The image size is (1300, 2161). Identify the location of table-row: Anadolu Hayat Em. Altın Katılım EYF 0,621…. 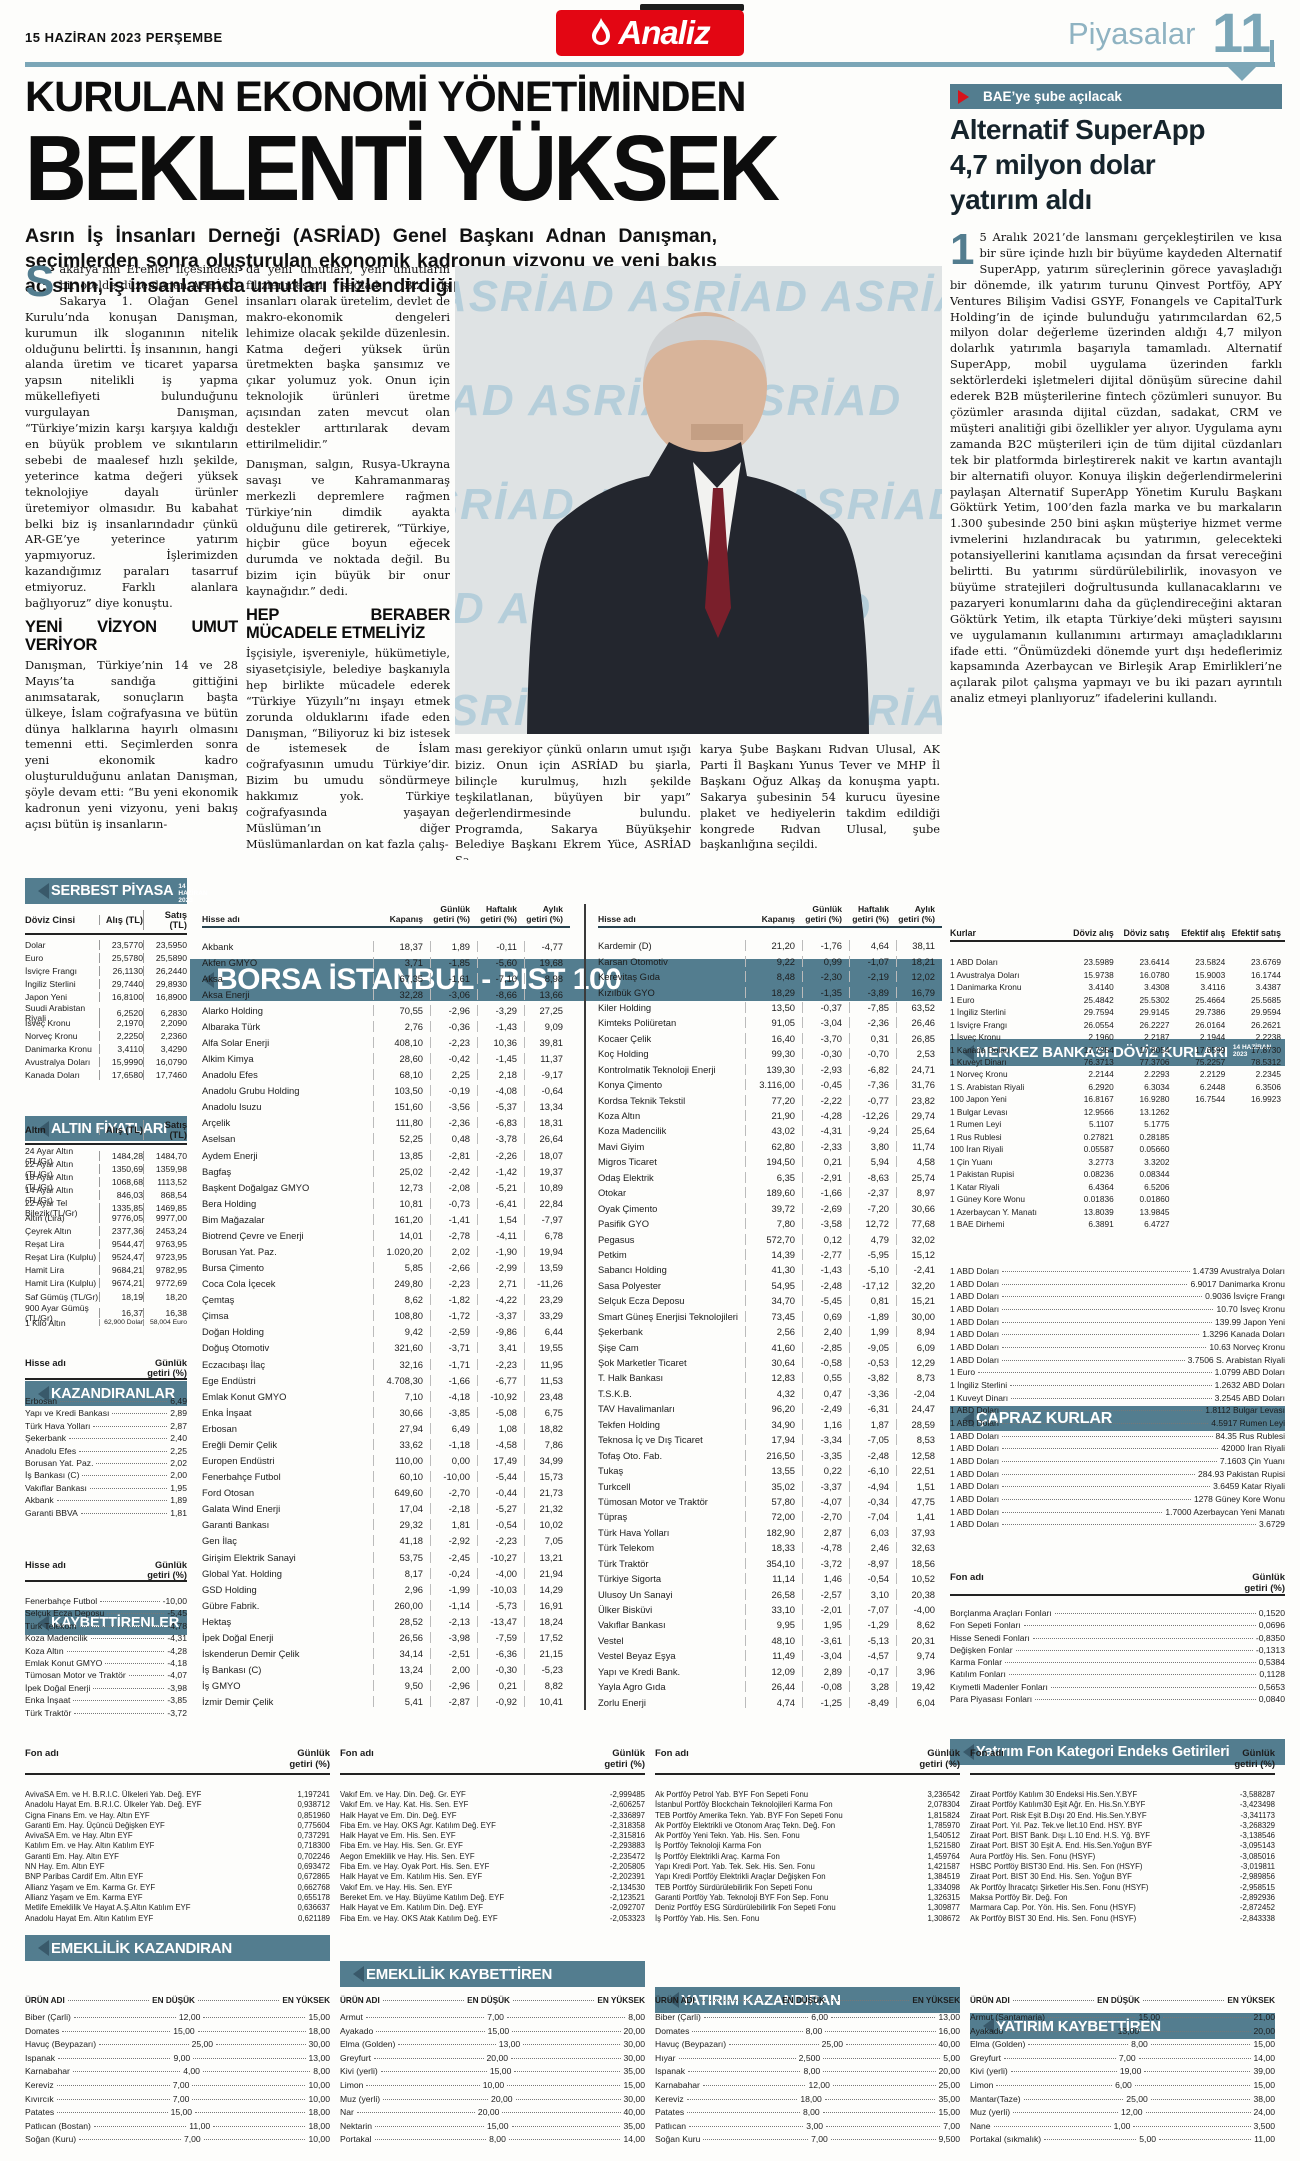
(177, 1919).